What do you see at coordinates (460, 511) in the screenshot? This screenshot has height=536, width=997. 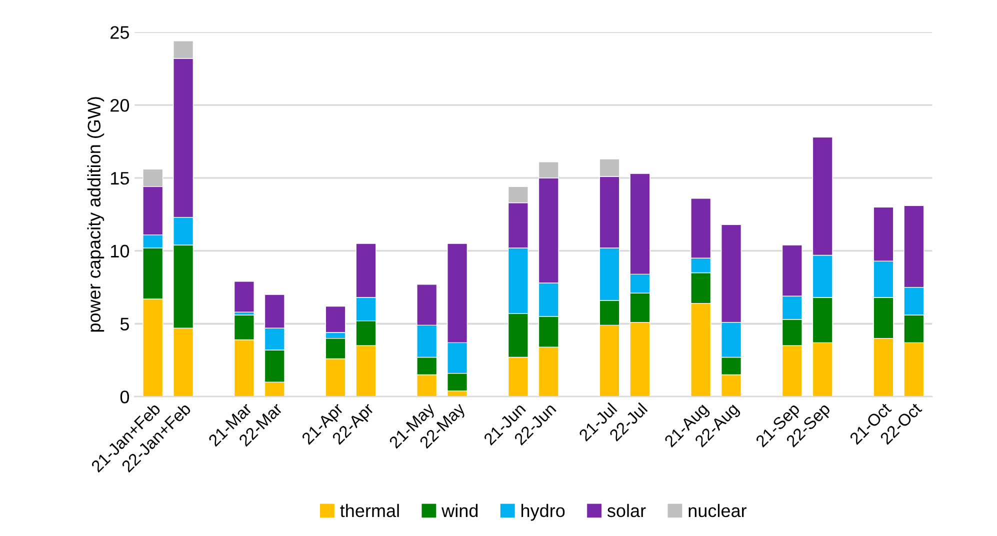 I see `legend-label: wind` at bounding box center [460, 511].